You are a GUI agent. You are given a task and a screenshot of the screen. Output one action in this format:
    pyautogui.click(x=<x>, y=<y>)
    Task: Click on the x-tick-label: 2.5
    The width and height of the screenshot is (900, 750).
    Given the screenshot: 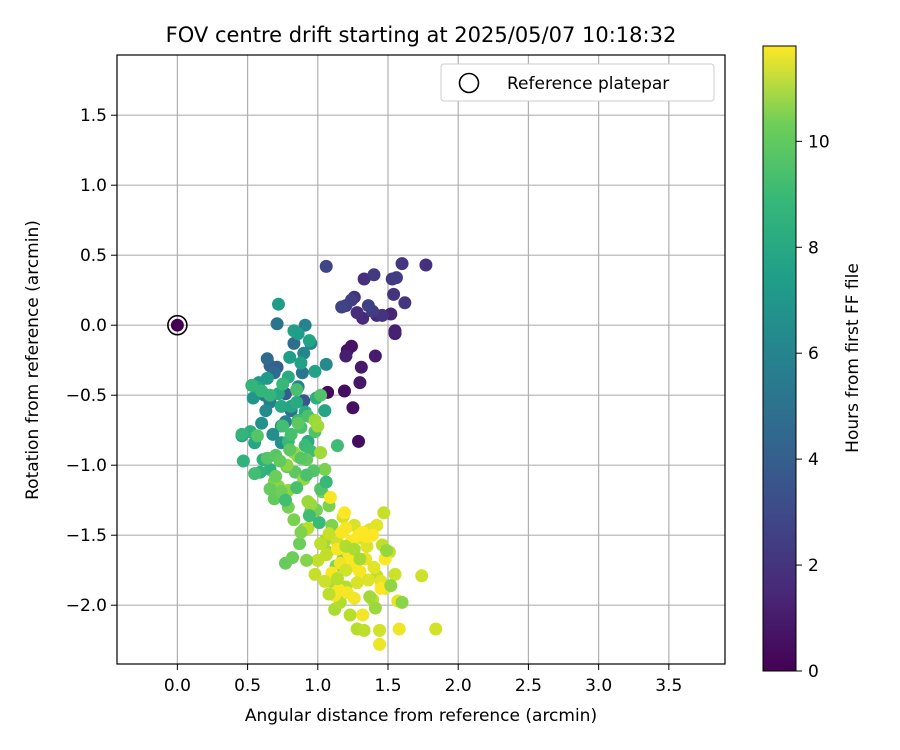 What is the action you would take?
    pyautogui.click(x=528, y=686)
    